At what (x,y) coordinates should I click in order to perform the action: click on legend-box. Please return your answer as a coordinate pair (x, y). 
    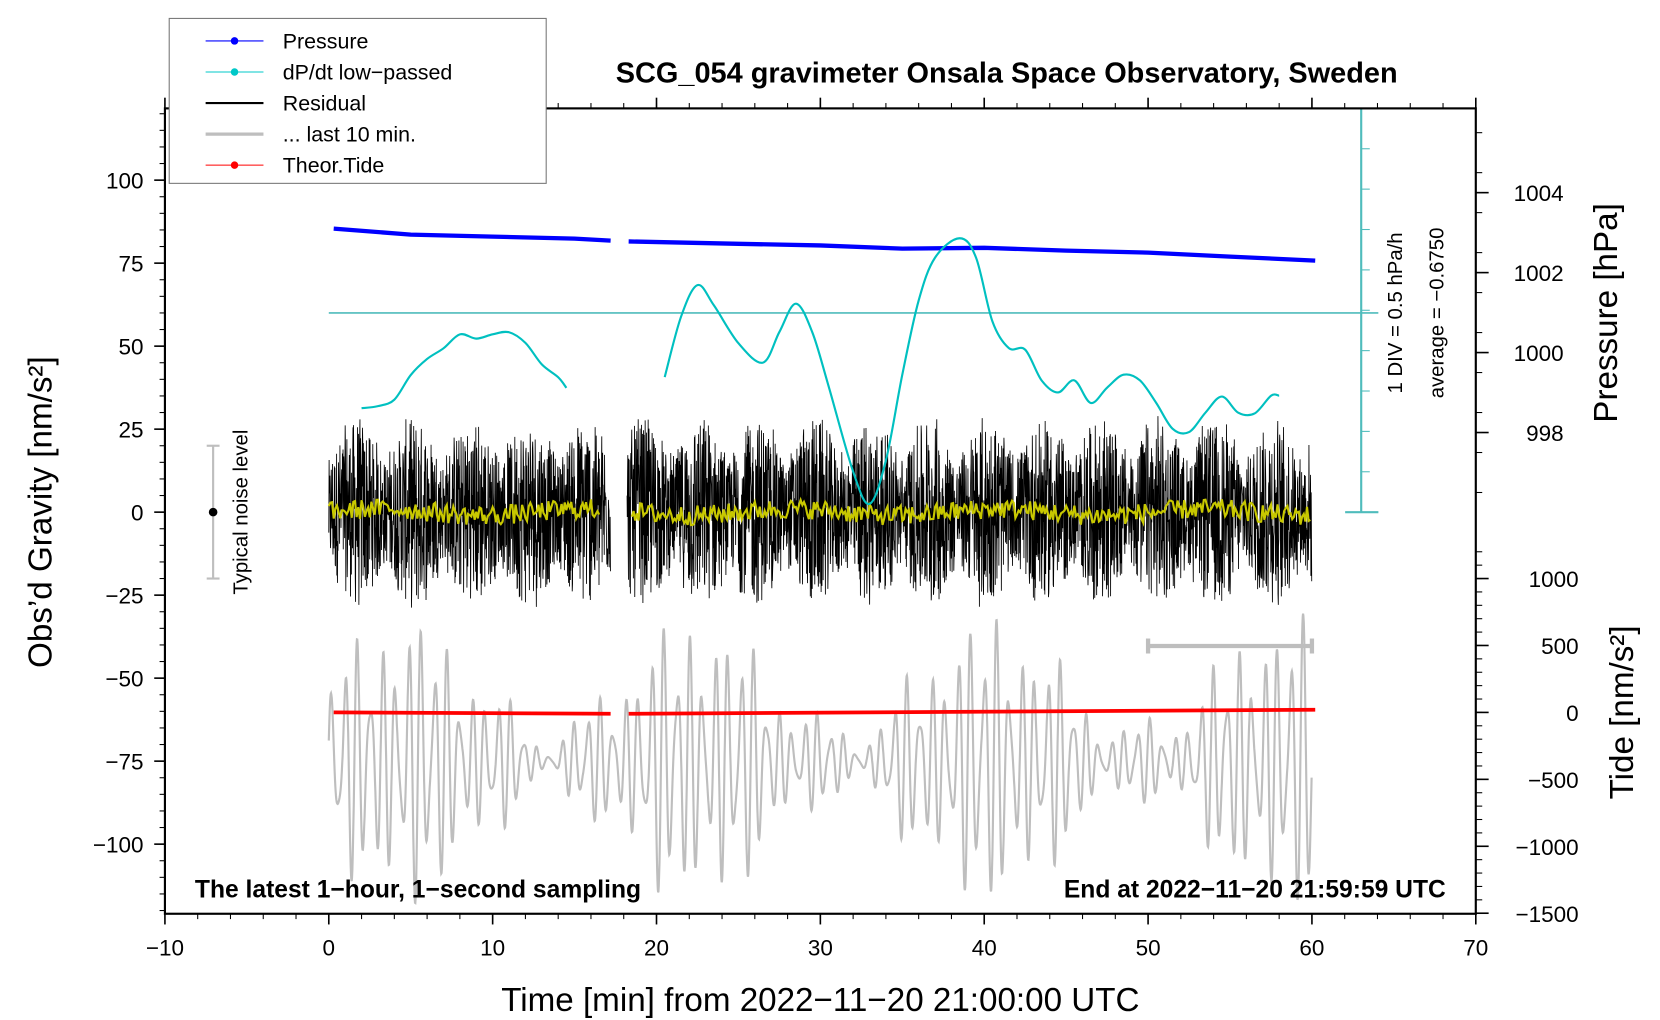
    Looking at the image, I should click on (357, 100).